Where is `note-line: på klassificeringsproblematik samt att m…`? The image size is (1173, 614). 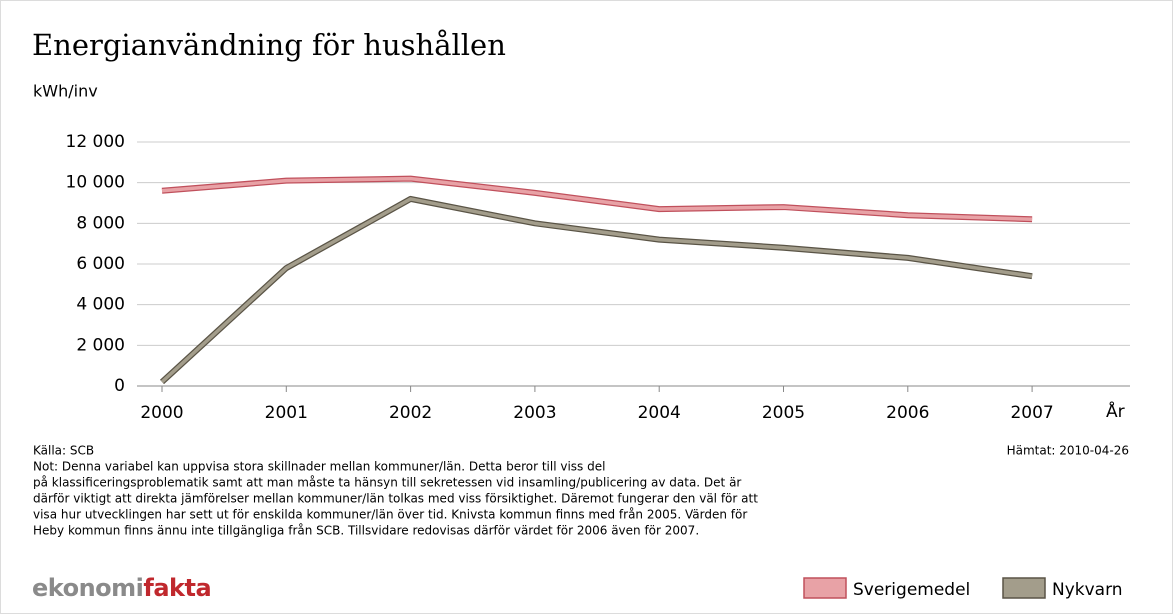 note-line: på klassificeringsproblematik samt att m… is located at coordinates (387, 483).